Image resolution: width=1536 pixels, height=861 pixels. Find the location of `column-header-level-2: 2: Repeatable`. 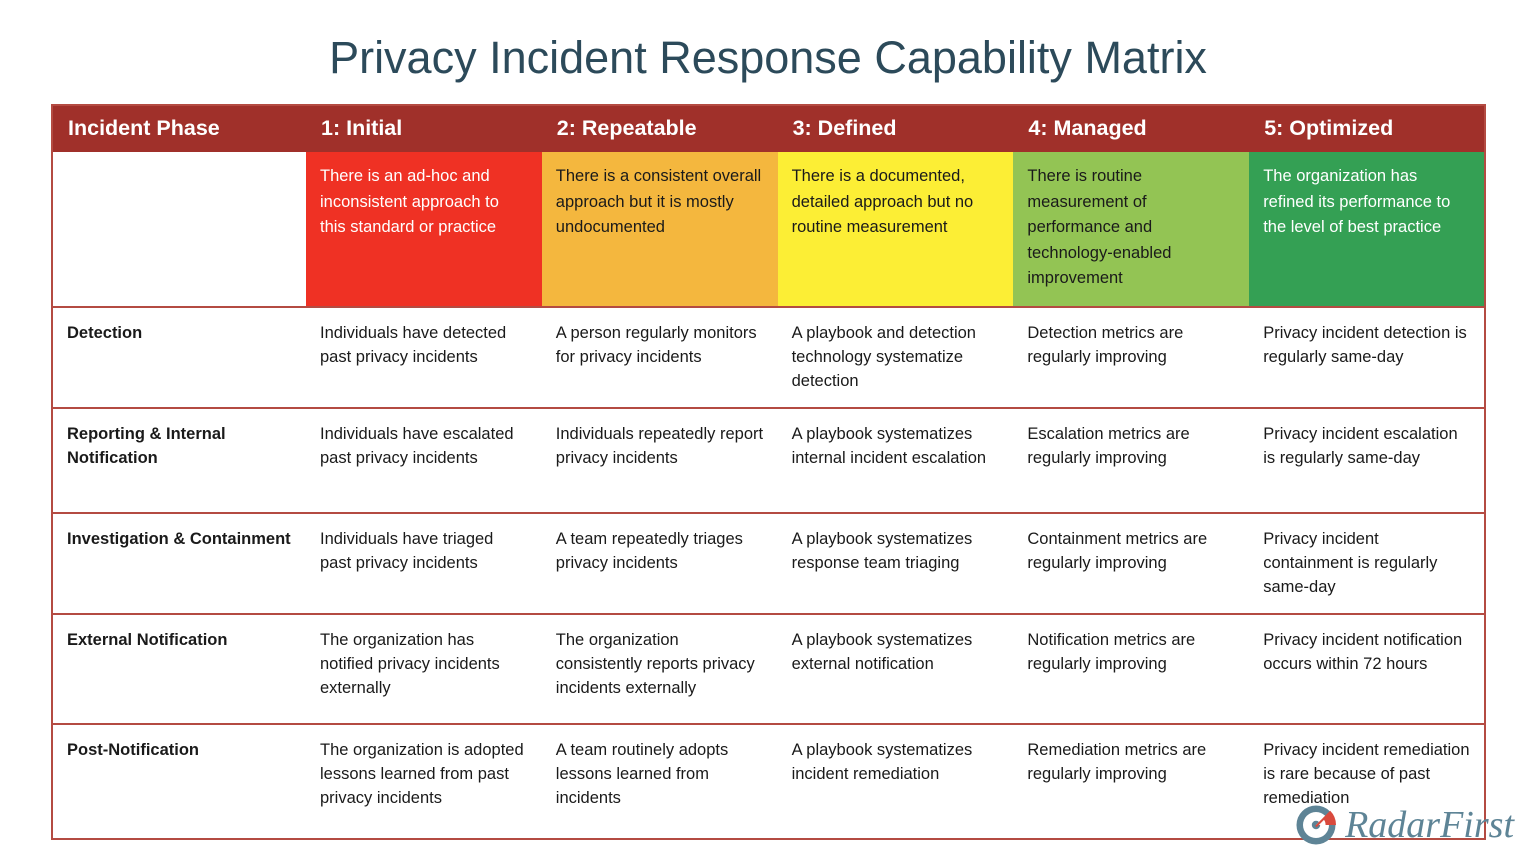

column-header-level-2: 2: Repeatable is located at coordinates (659, 128).